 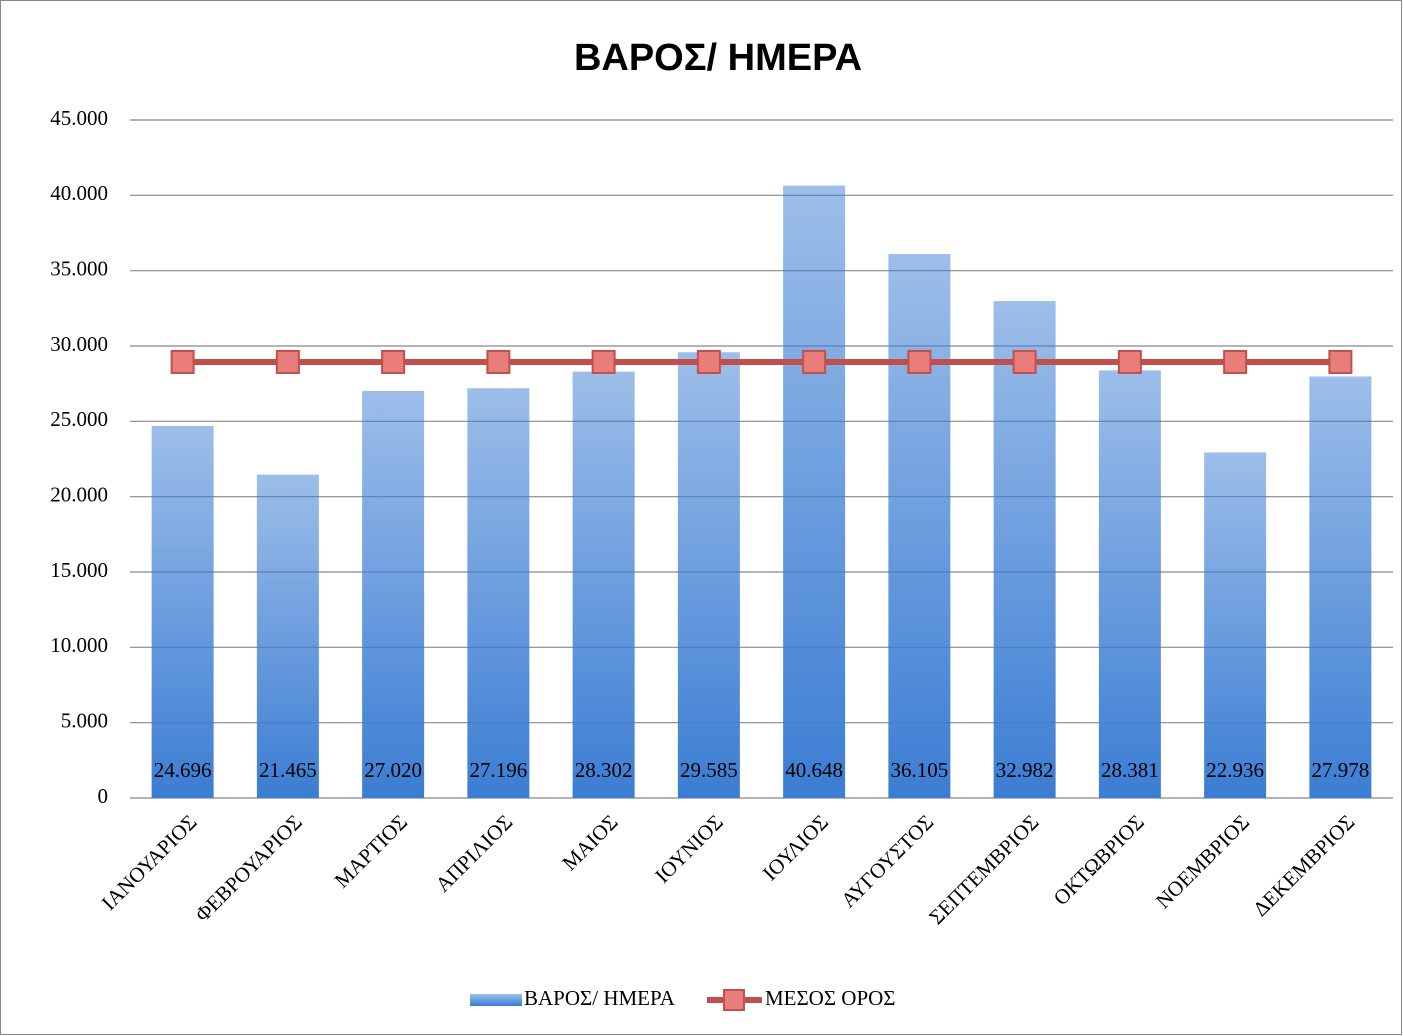 I want to click on data-label: 24.696, so click(x=183, y=770).